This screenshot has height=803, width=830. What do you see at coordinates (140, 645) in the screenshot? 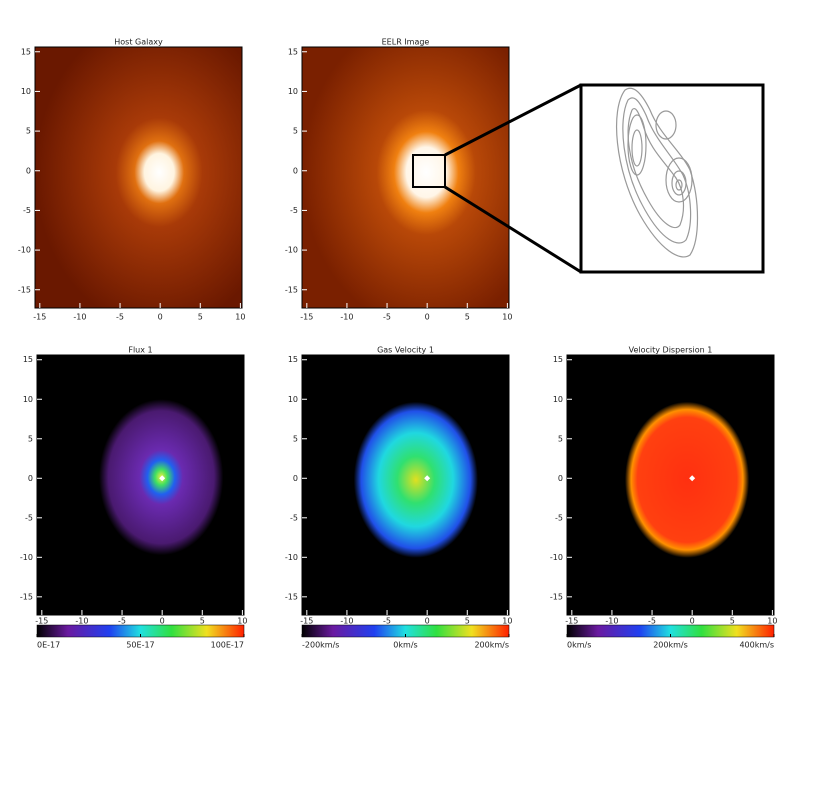
I see `colorbar-label: 50E-17` at bounding box center [140, 645].